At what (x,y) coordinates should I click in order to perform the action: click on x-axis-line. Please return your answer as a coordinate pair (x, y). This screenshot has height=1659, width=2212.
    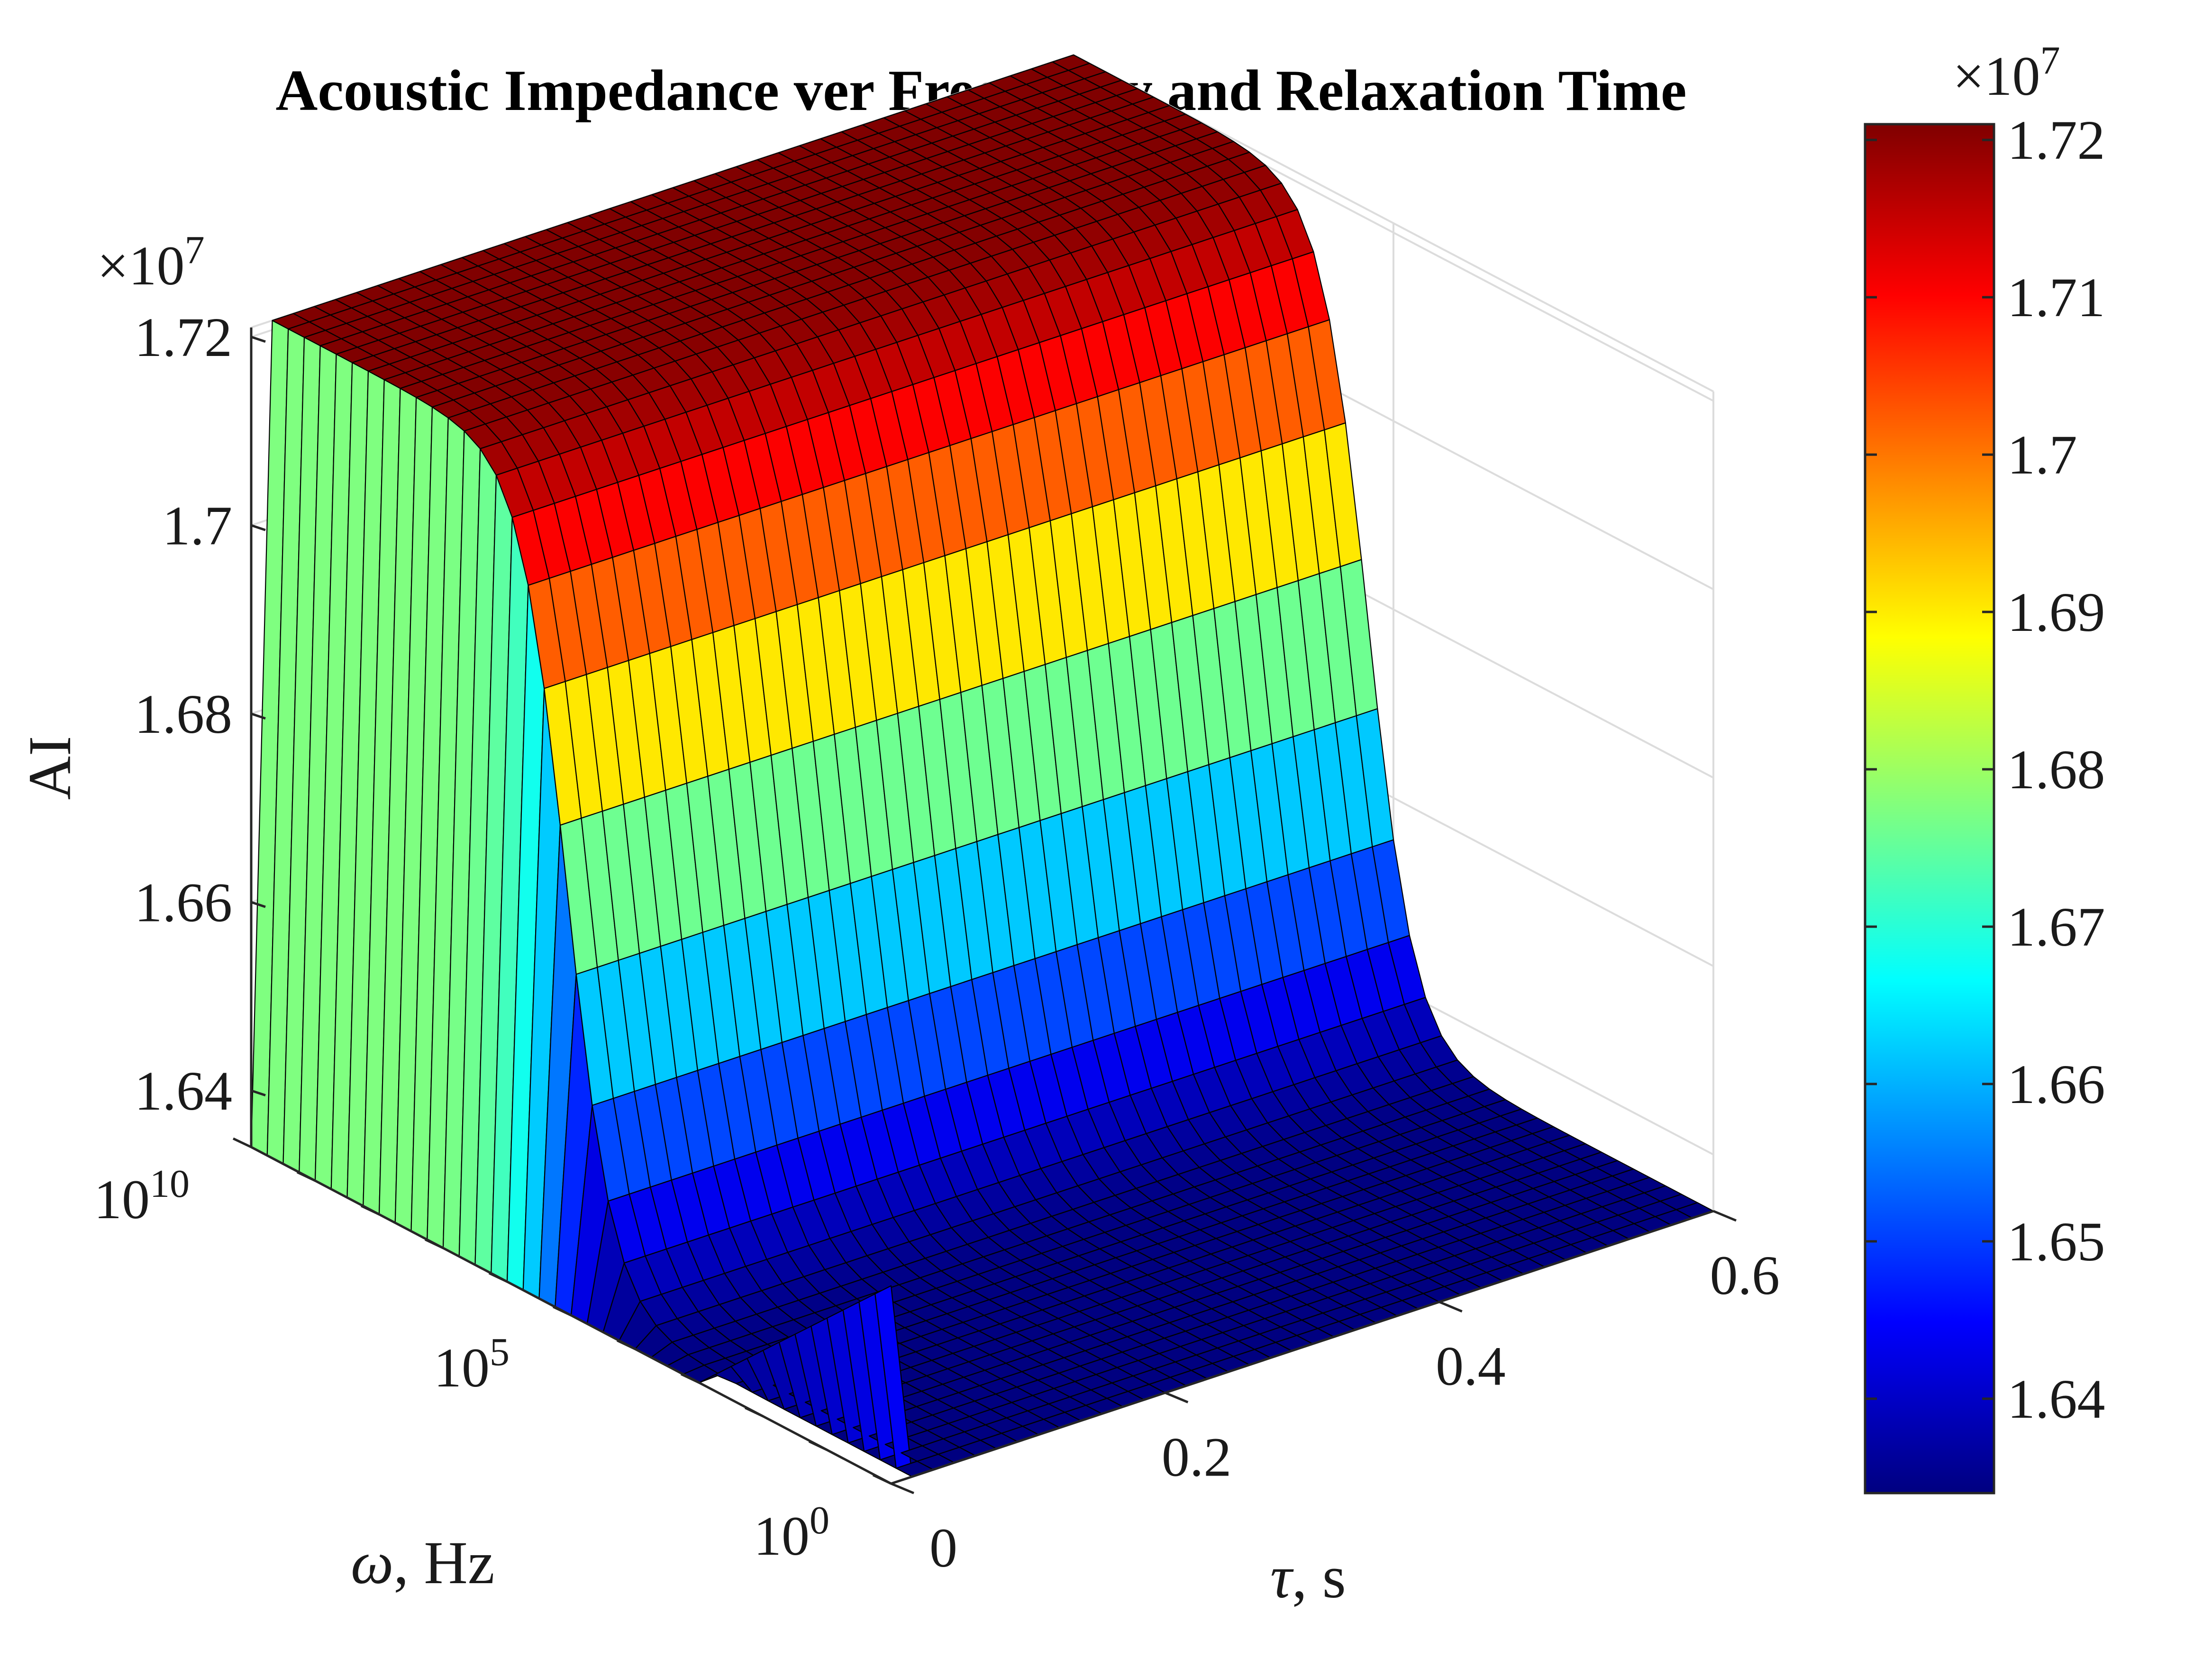
    Looking at the image, I should click on (1302, 1347).